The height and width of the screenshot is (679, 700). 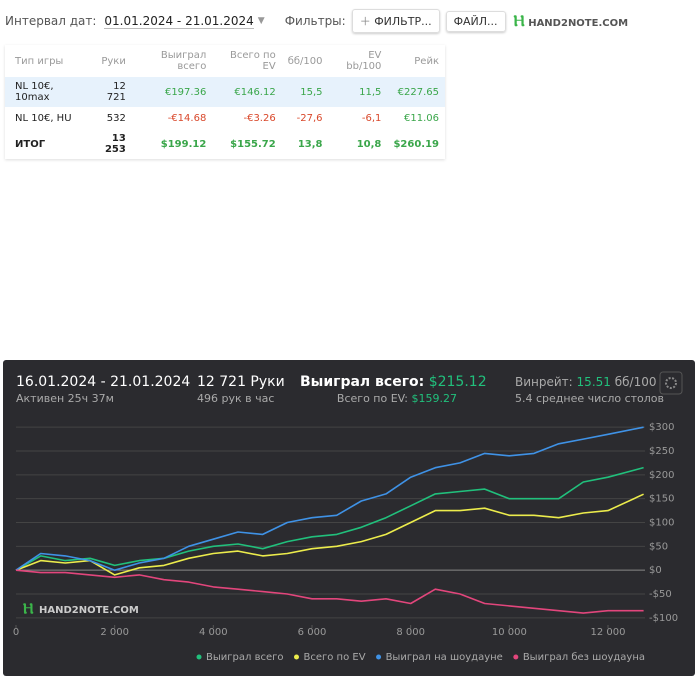 What do you see at coordinates (179, 21) in the screenshot?
I see `interval-value: 01.01.2024 - 21.01.2024` at bounding box center [179, 21].